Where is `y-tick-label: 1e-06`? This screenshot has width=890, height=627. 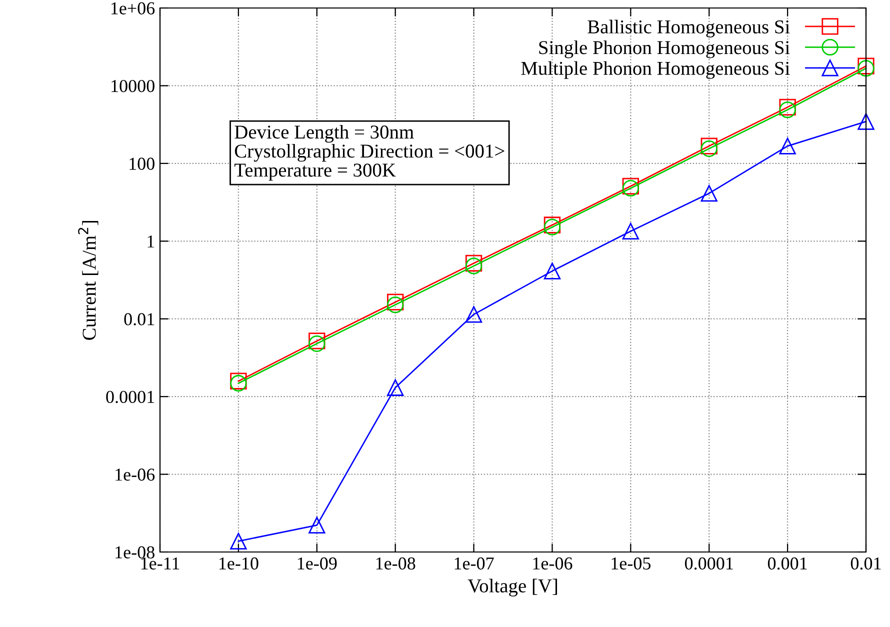
y-tick-label: 1e-06 is located at coordinates (135, 474).